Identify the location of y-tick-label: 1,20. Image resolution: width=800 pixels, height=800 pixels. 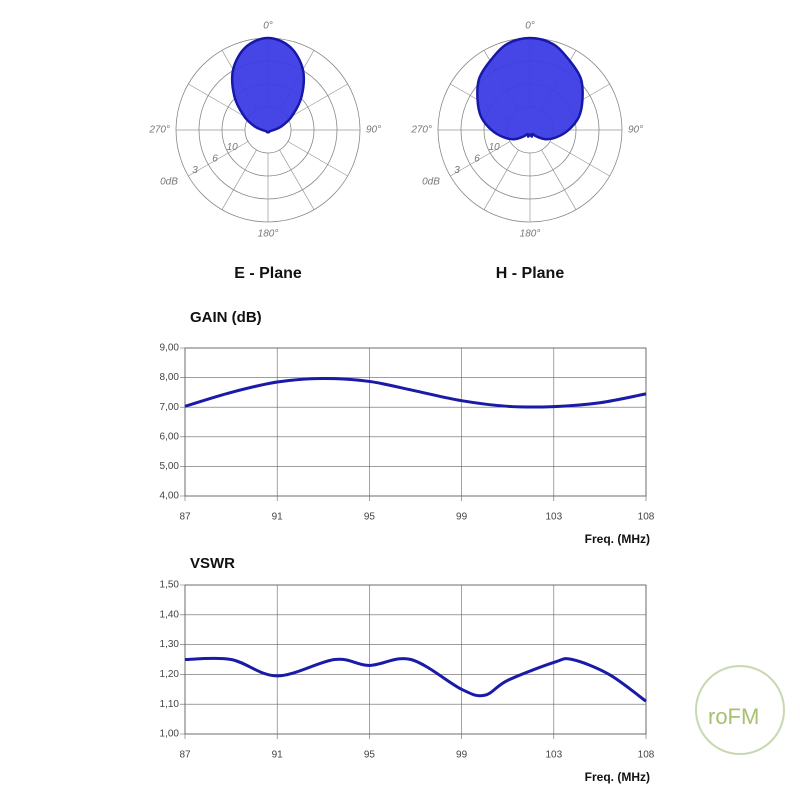
(170, 674).